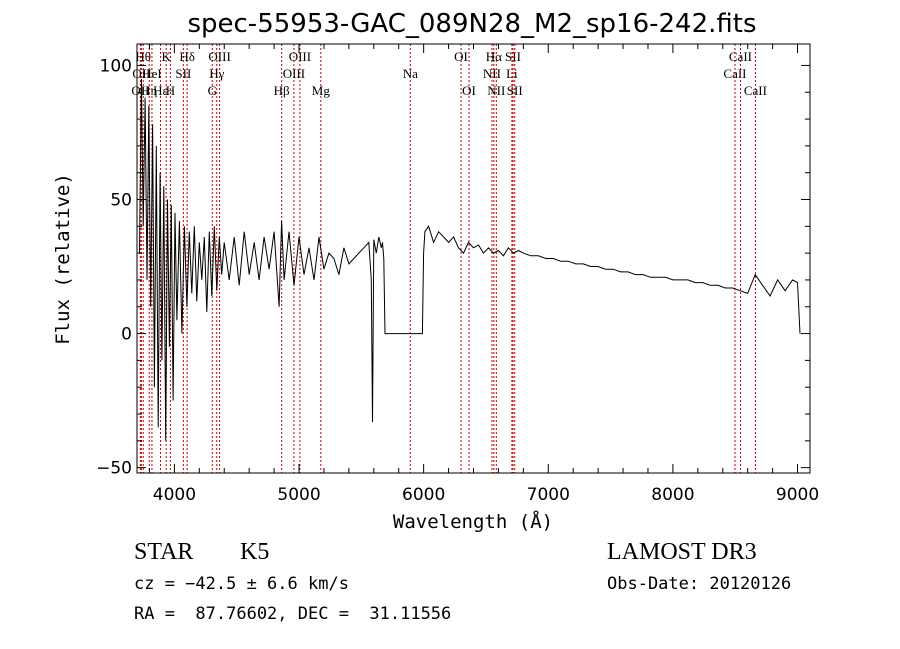 Image resolution: width=900 pixels, height=649 pixels. What do you see at coordinates (126, 335) in the screenshot?
I see `y-tick-label: 0` at bounding box center [126, 335].